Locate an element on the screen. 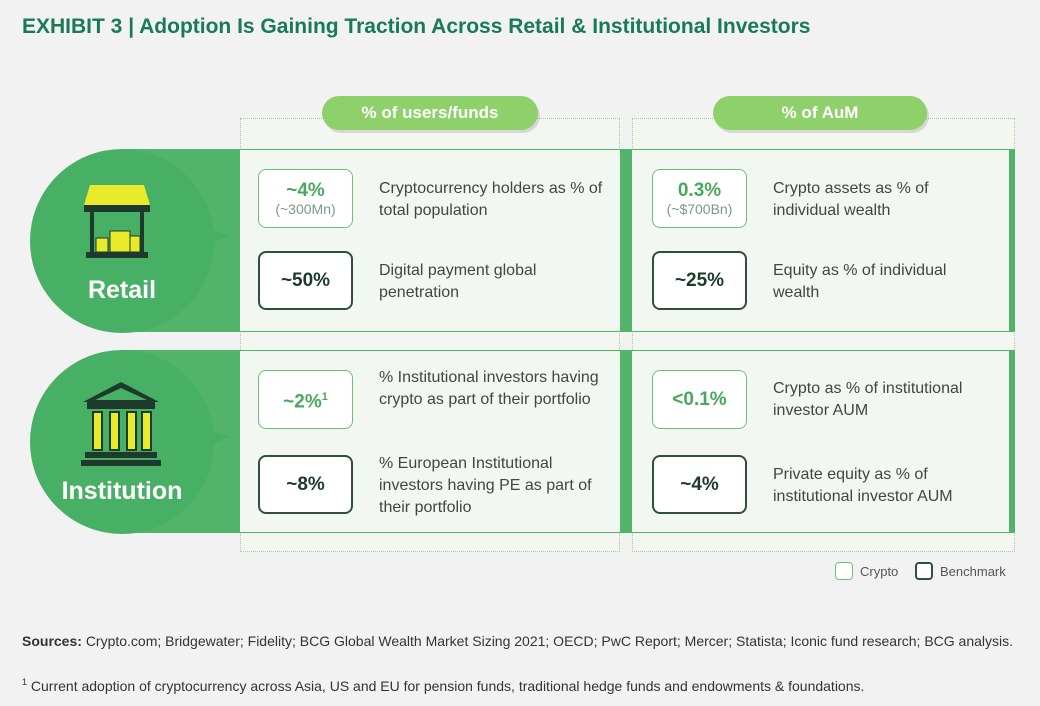 This screenshot has width=1040, height=706. institution-users-benchmark-box: ~8% is located at coordinates (305, 484).